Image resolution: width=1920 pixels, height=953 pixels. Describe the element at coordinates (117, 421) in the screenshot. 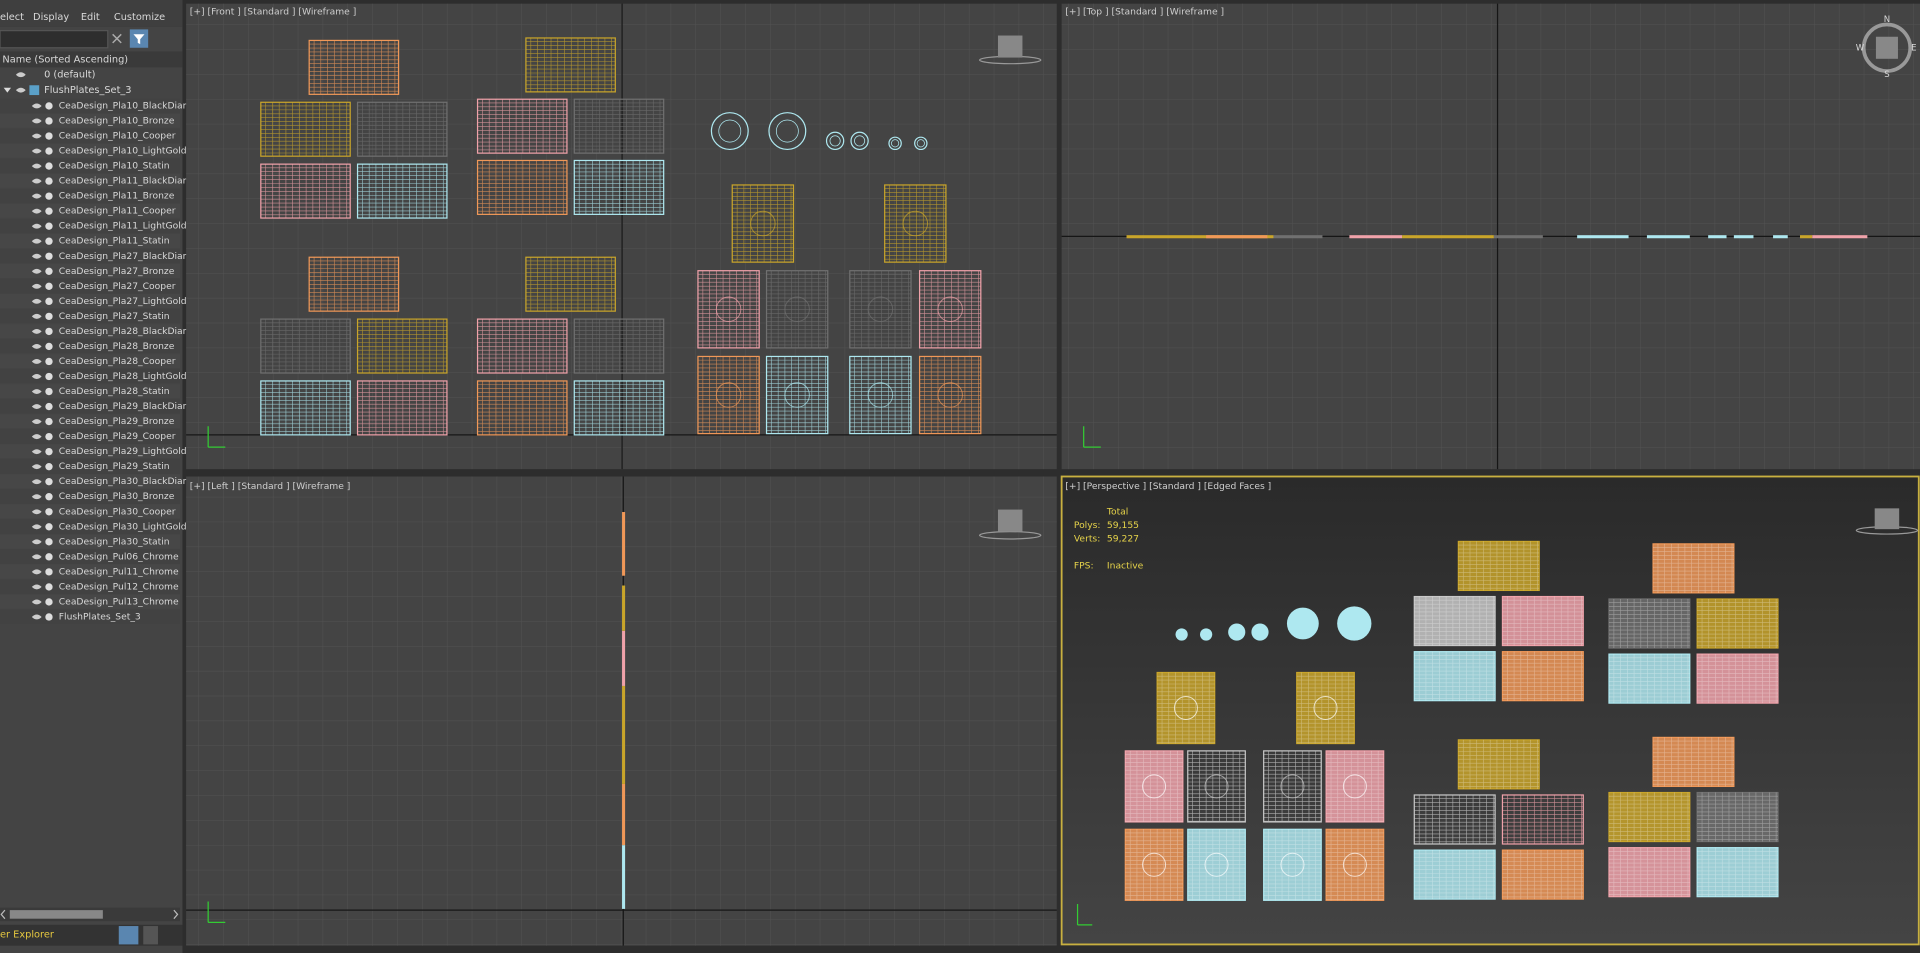

I see `object-row: CeaDesign_Pla29_Bronze` at that location.